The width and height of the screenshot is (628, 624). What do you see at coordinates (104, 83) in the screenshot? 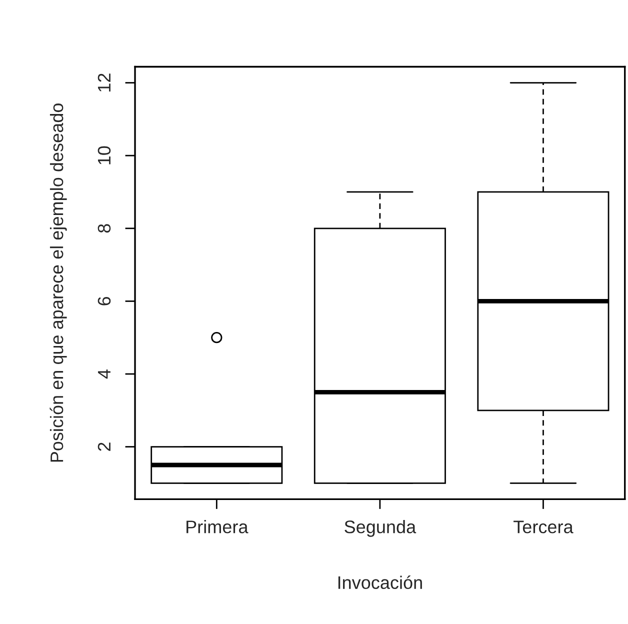
I see `y-tick-label: 12` at bounding box center [104, 83].